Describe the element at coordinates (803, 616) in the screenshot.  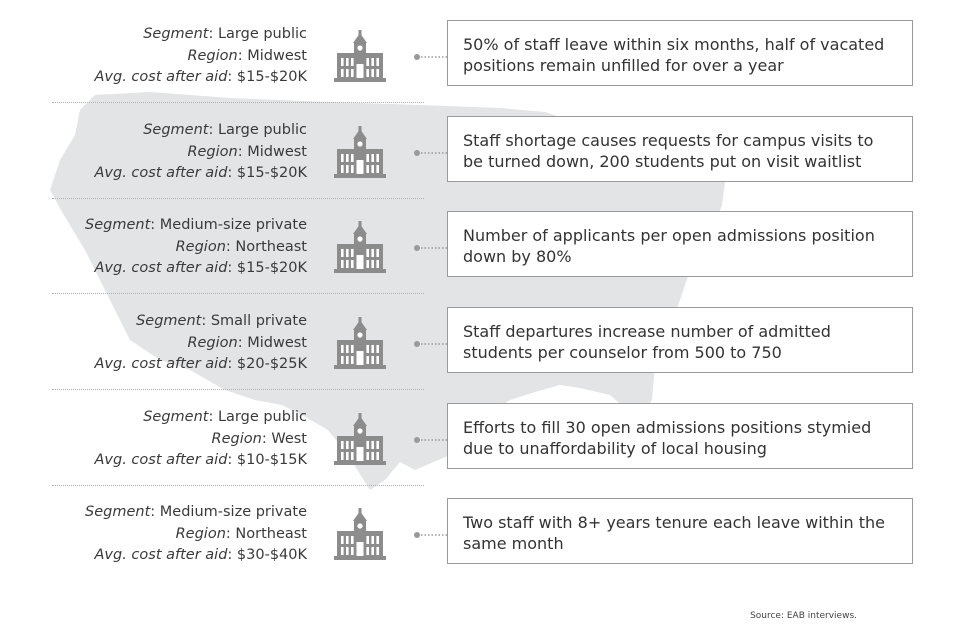
I see `source-note: Source: EAB interviews.` at that location.